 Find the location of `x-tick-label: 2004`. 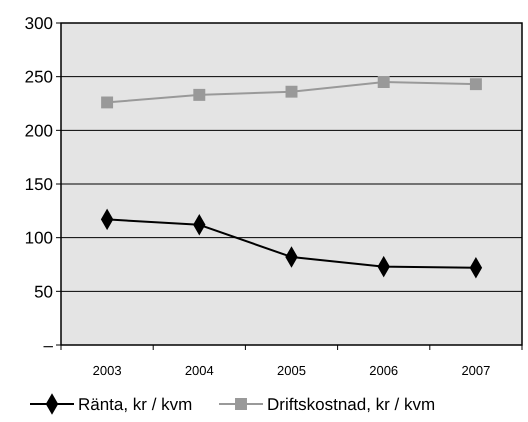

x-tick-label: 2004 is located at coordinates (199, 370).